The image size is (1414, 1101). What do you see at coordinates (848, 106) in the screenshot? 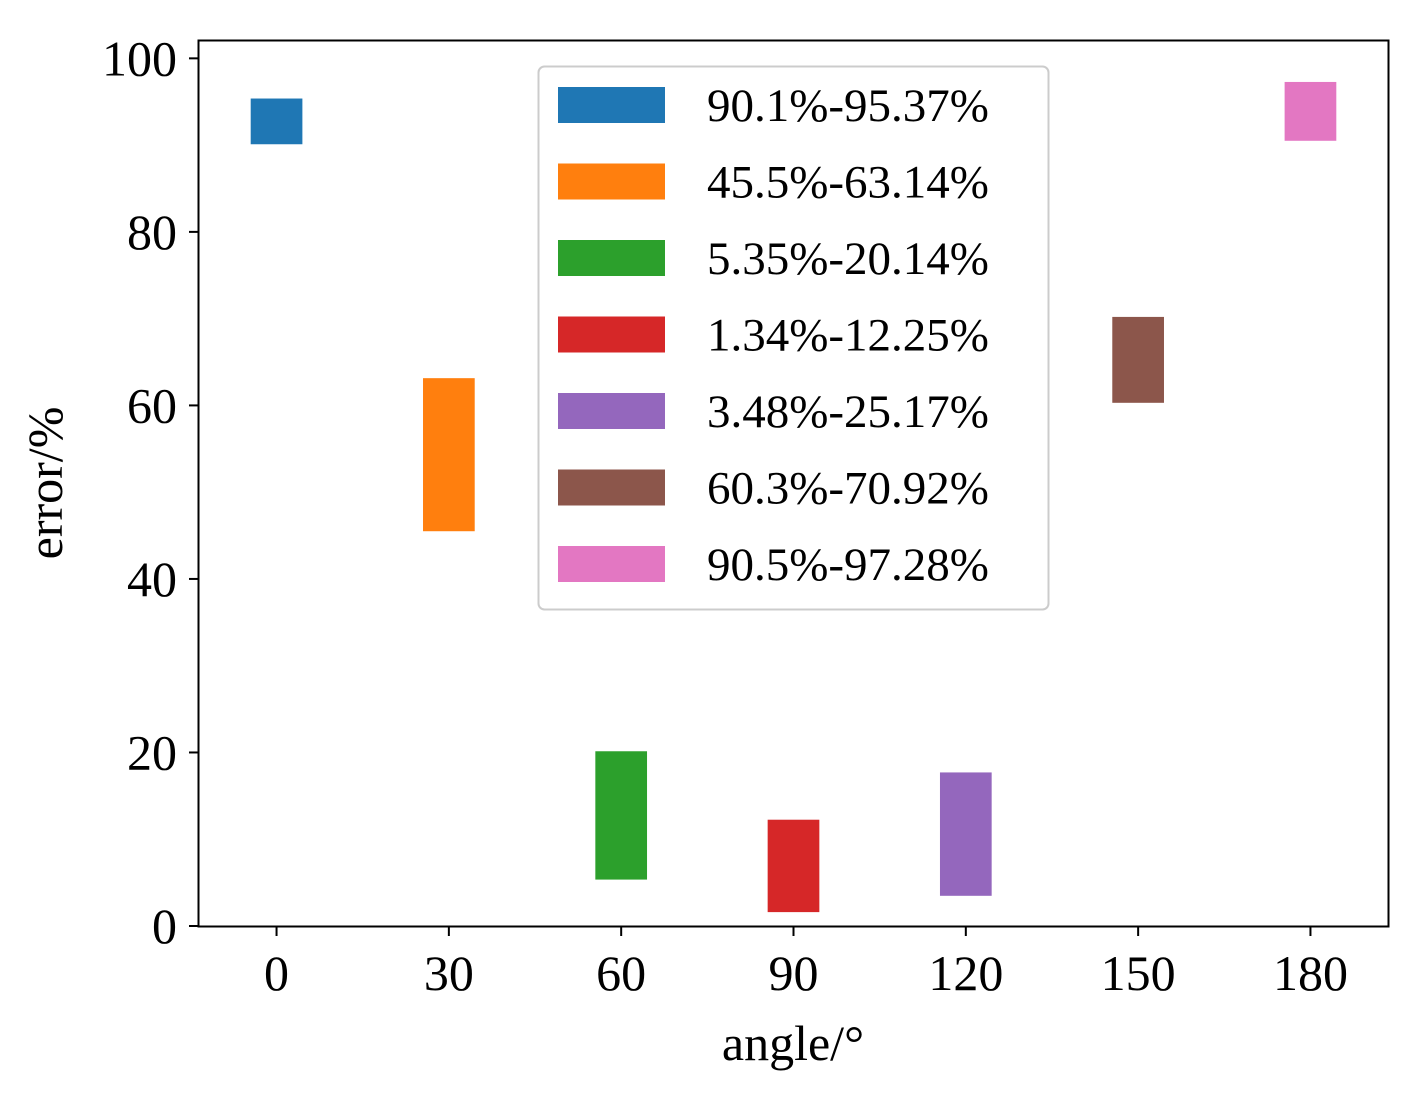
I see `legend-label: 90.1%-95.37%` at bounding box center [848, 106].